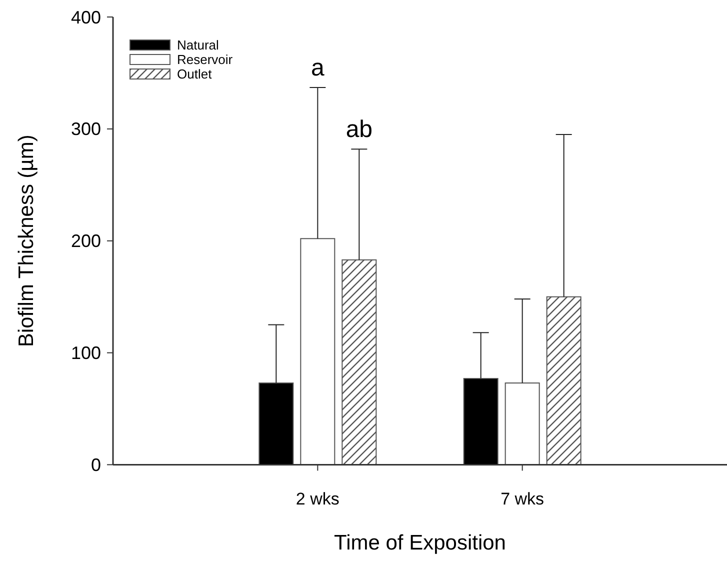 This screenshot has width=727, height=564. Describe the element at coordinates (85, 353) in the screenshot. I see `y-tick-label: 100` at that location.